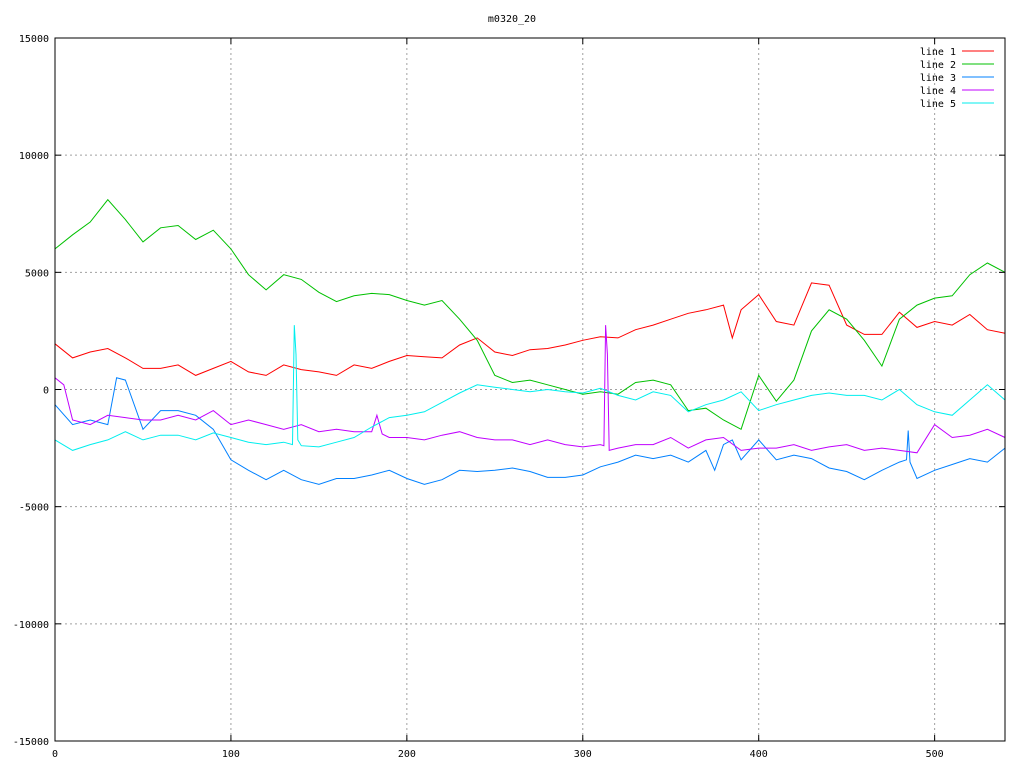 The width and height of the screenshot is (1024, 772). I want to click on legend-label: line 3, so click(938, 78).